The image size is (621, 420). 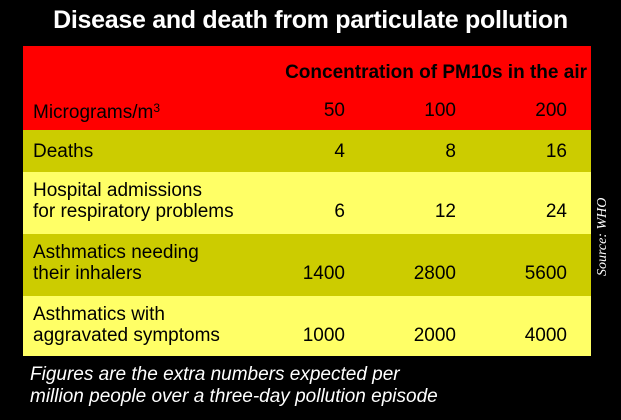 I want to click on table-cell: 24, so click(x=556, y=211).